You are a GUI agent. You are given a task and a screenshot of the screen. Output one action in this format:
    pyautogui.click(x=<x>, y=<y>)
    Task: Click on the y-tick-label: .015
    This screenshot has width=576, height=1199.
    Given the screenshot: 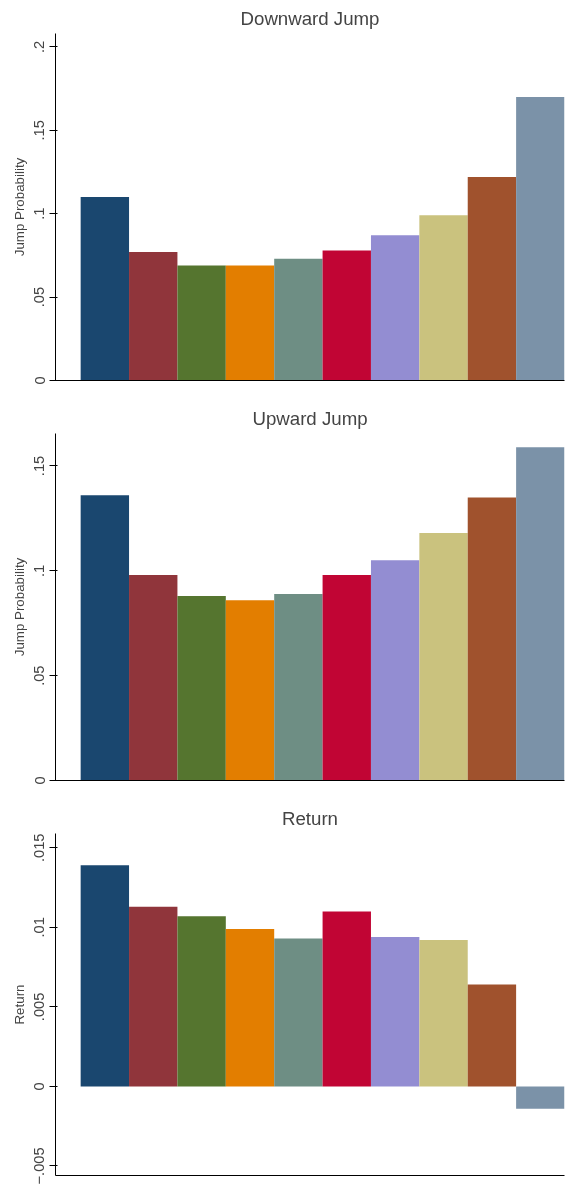 What is the action you would take?
    pyautogui.click(x=39, y=848)
    